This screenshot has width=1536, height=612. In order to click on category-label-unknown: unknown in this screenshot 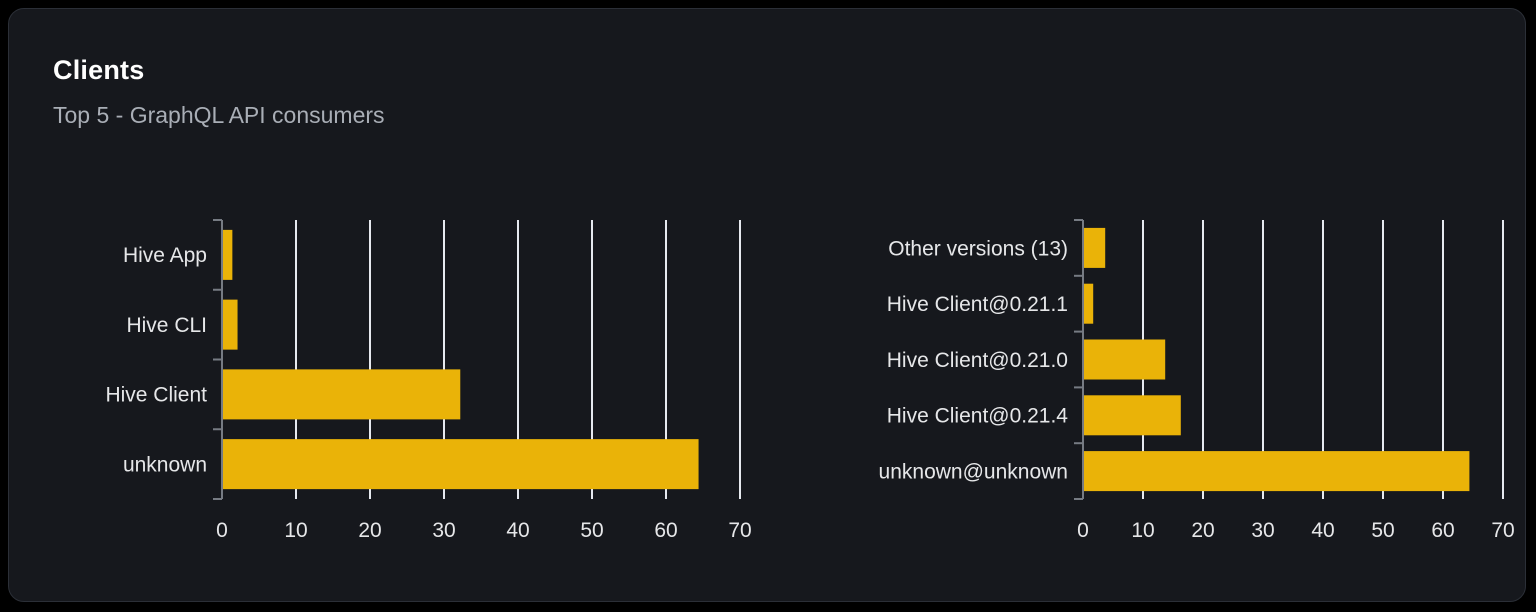, I will do `click(165, 464)`.